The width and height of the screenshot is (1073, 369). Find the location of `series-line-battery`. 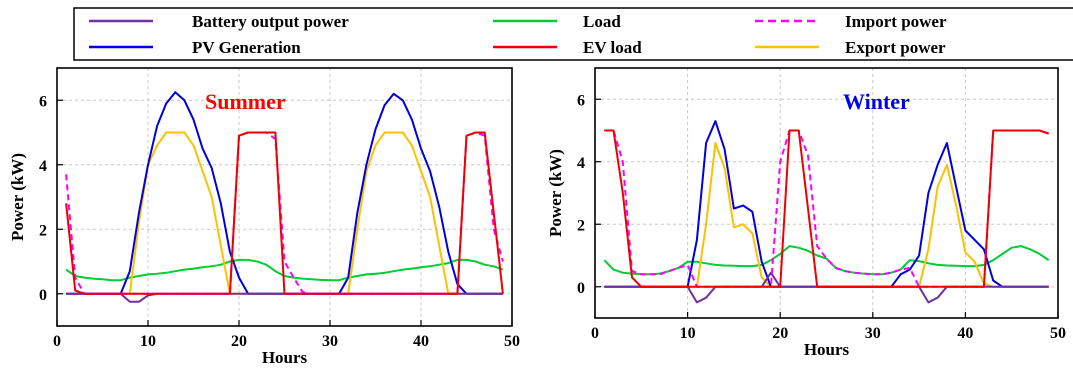

series-line-battery is located at coordinates (284, 297).